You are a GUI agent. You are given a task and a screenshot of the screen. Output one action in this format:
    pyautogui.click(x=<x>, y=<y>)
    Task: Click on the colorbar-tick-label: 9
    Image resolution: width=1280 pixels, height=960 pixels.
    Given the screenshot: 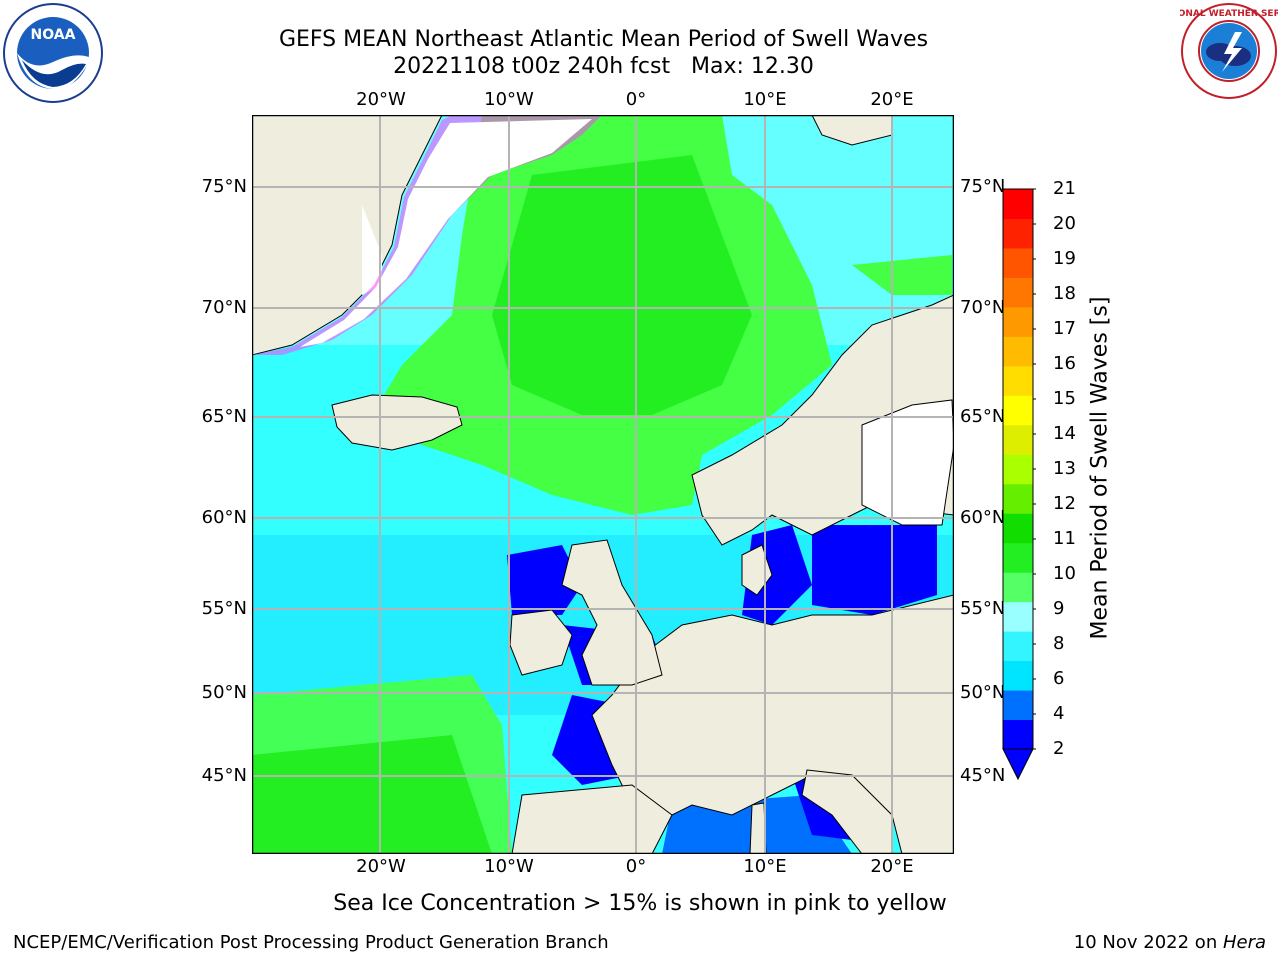 What is the action you would take?
    pyautogui.click(x=1059, y=608)
    